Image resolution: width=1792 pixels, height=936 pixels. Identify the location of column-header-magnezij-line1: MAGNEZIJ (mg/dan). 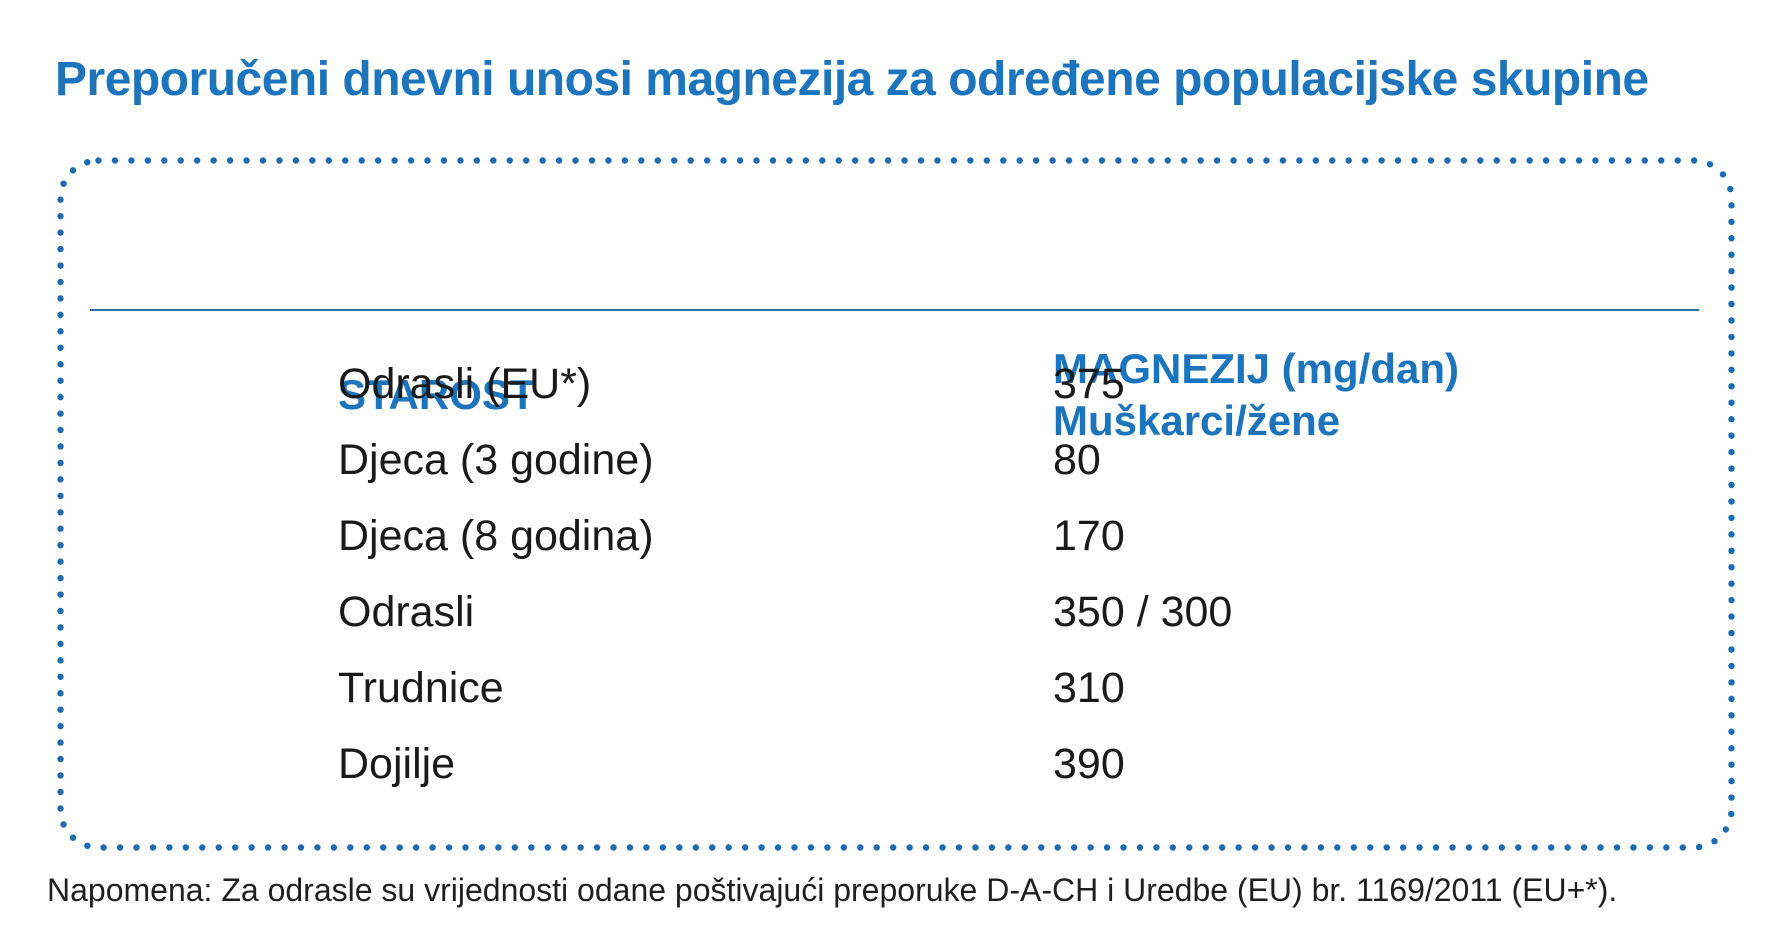
(1256, 368).